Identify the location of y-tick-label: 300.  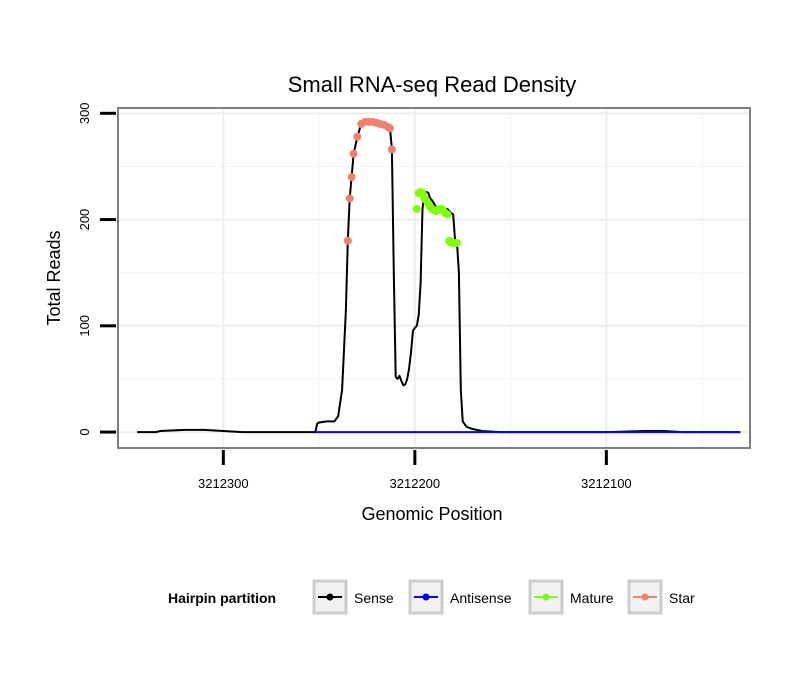
(84, 113).